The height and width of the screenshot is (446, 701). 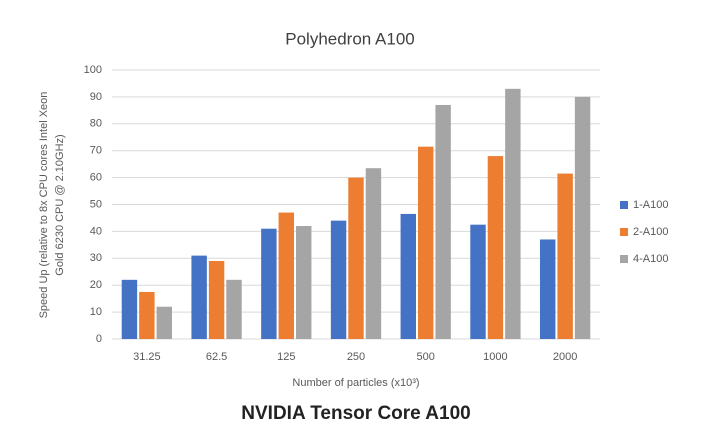 What do you see at coordinates (96, 124) in the screenshot?
I see `y-tick-label: 80` at bounding box center [96, 124].